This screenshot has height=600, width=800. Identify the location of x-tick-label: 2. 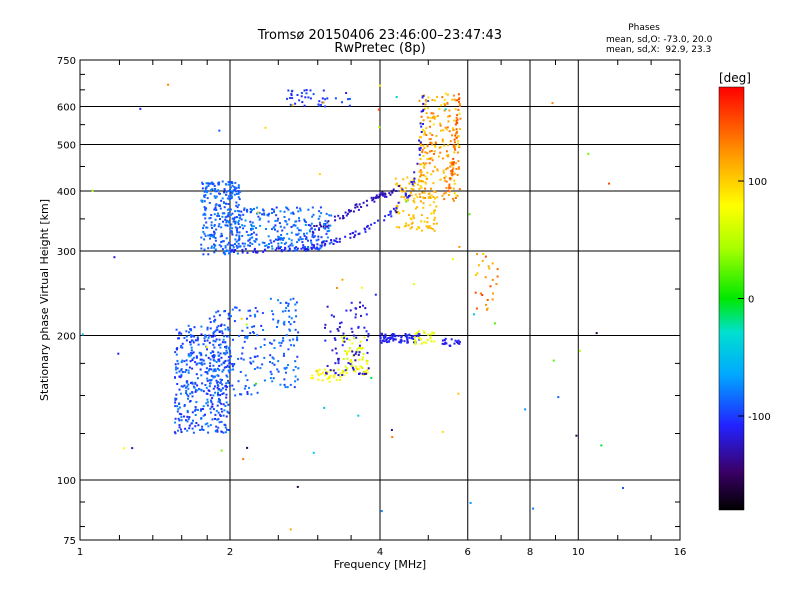
(230, 552).